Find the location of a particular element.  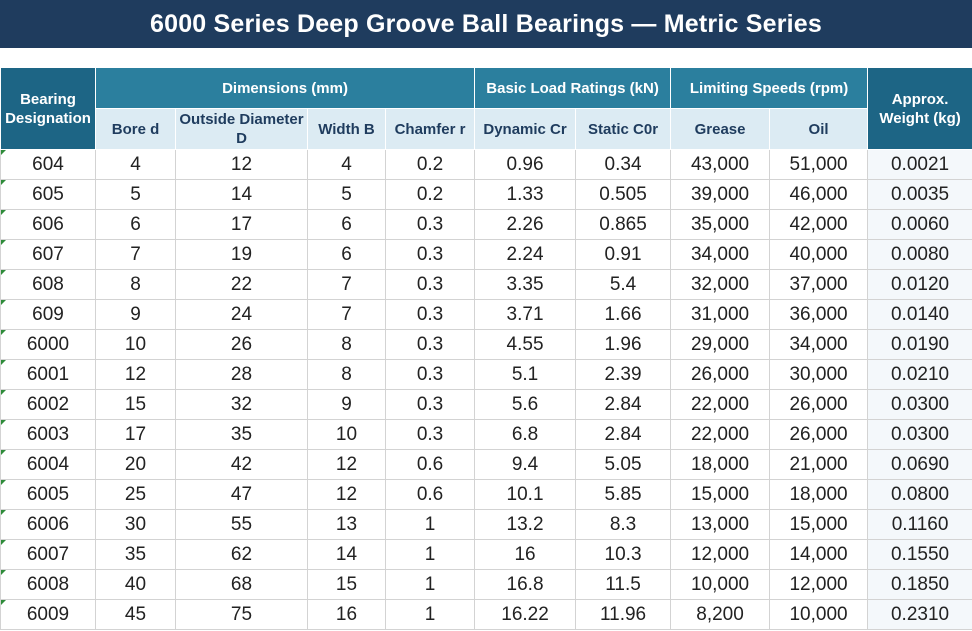

oil-speed-cell: 36,000 is located at coordinates (819, 314).